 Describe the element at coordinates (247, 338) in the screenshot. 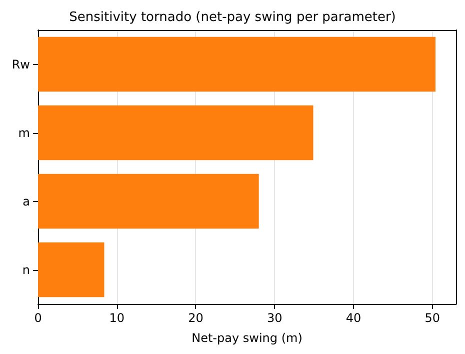

I see `x-axis-title: Net-pay swing (m)` at that location.